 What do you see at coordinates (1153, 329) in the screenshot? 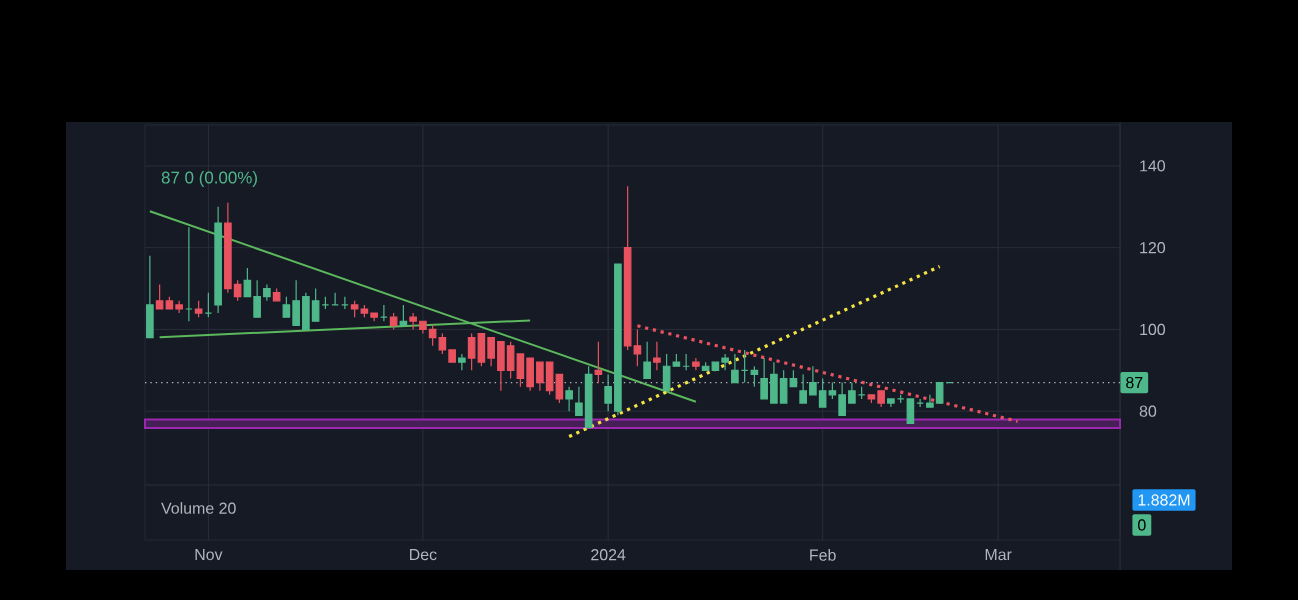
I see `y-tick-label: 100` at bounding box center [1153, 329].